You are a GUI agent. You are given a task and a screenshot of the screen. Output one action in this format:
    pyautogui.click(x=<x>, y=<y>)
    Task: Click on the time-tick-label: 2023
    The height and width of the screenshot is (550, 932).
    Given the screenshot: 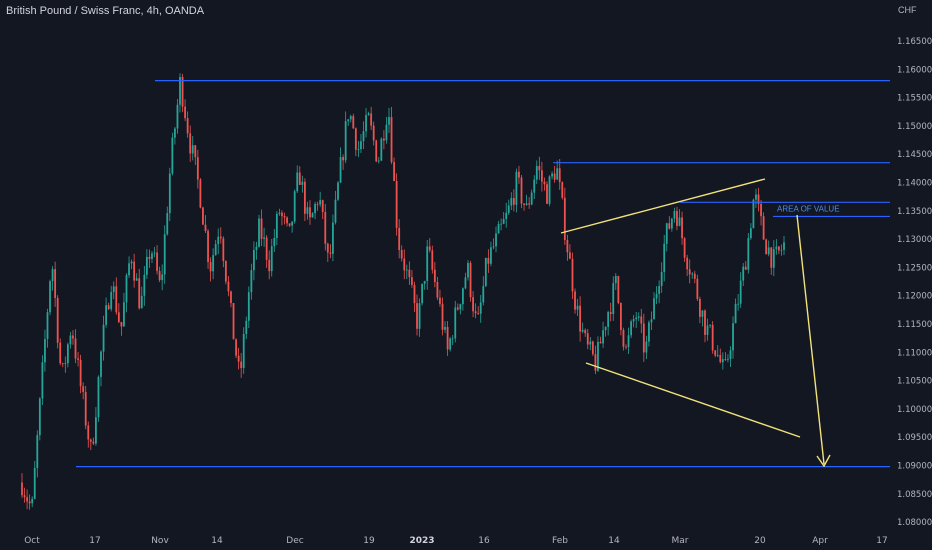 What is the action you would take?
    pyautogui.click(x=421, y=541)
    